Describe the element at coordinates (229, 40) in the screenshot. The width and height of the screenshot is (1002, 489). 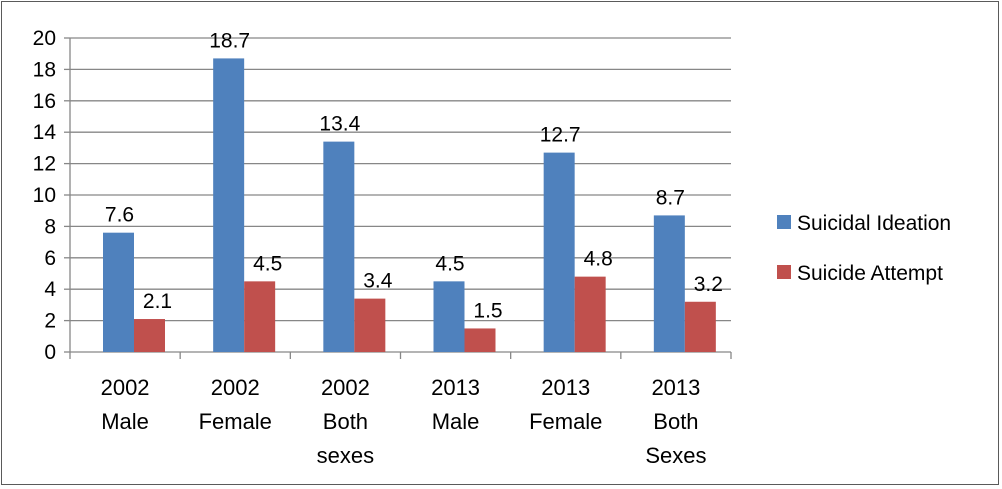
I see `data-label: 18.7` at that location.